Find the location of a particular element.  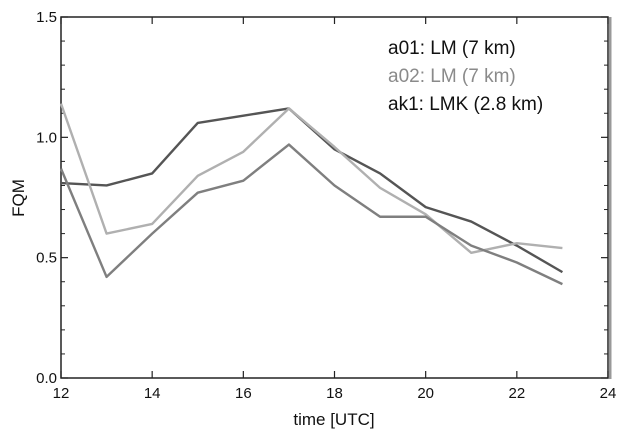

x-tick-label: 14 is located at coordinates (152, 393).